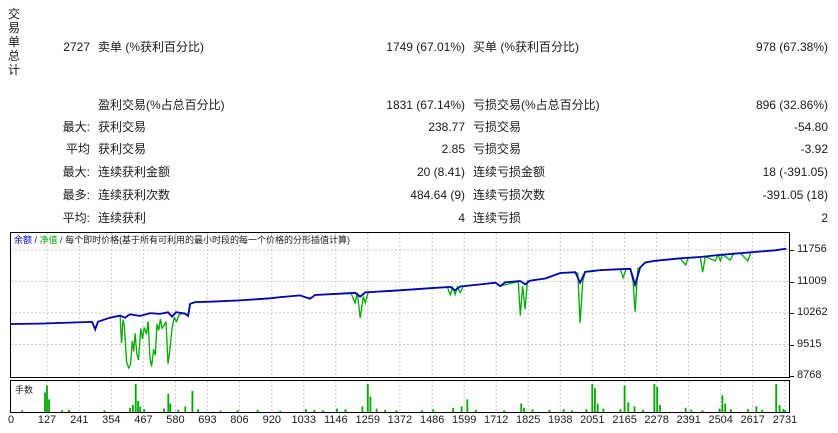  I want to click on lots-panel: 手数, so click(400, 396).